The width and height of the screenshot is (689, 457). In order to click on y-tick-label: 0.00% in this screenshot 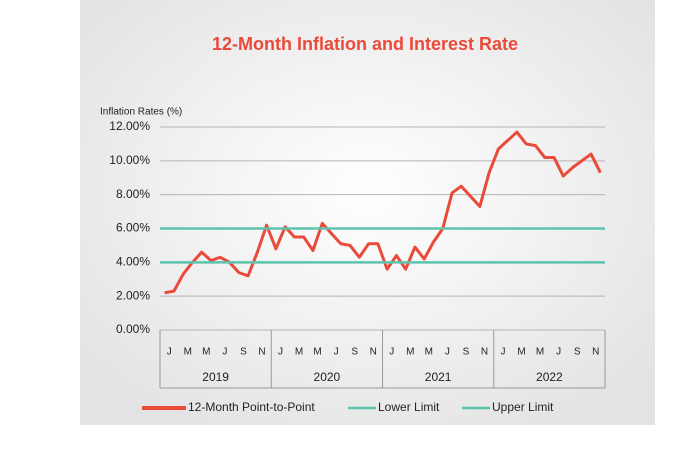, I will do `click(133, 329)`.